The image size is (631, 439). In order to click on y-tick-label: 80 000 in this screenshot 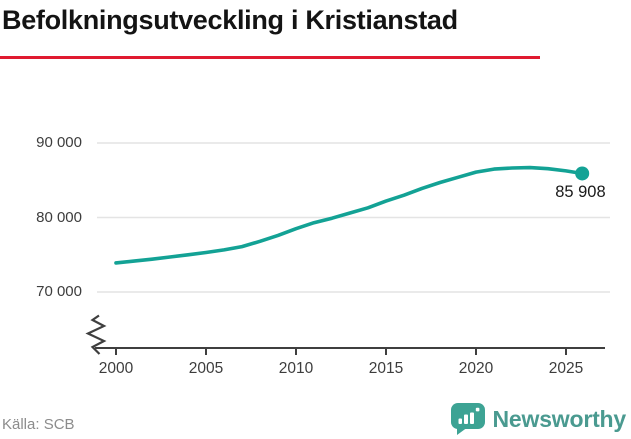, I will do `click(59, 217)`.